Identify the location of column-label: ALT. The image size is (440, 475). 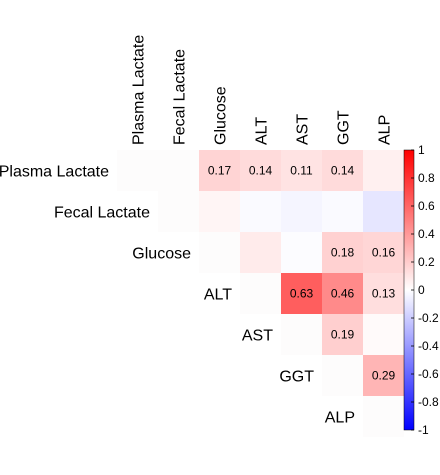
(262, 131).